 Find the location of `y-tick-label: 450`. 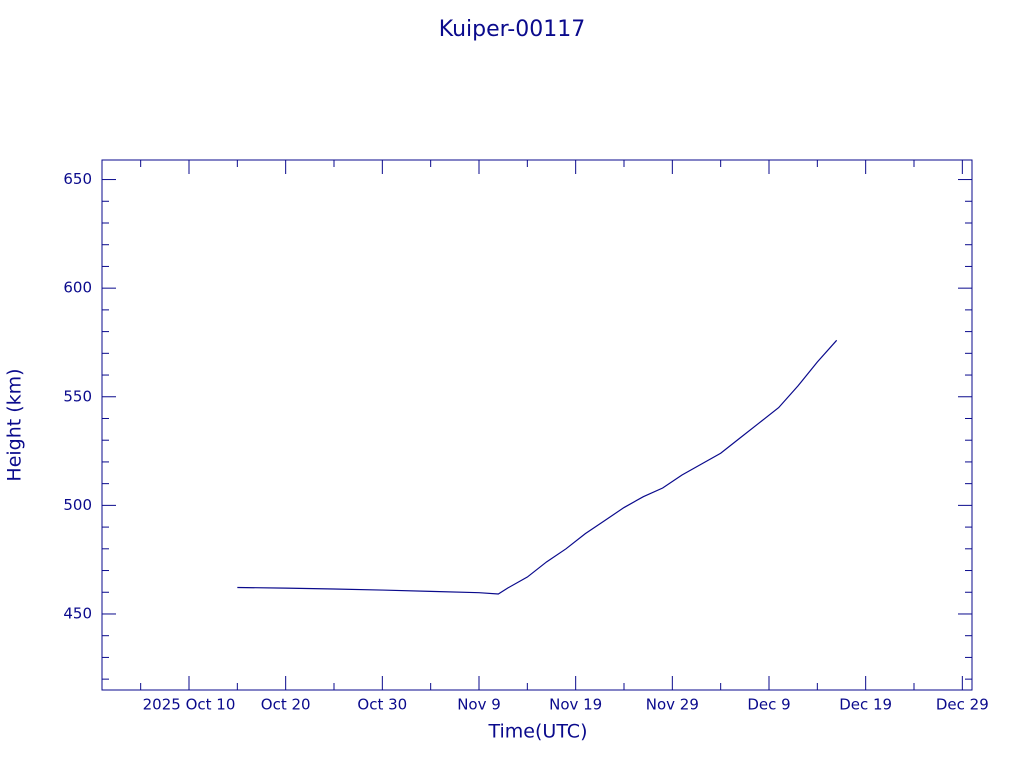

y-tick-label: 450 is located at coordinates (77, 613).